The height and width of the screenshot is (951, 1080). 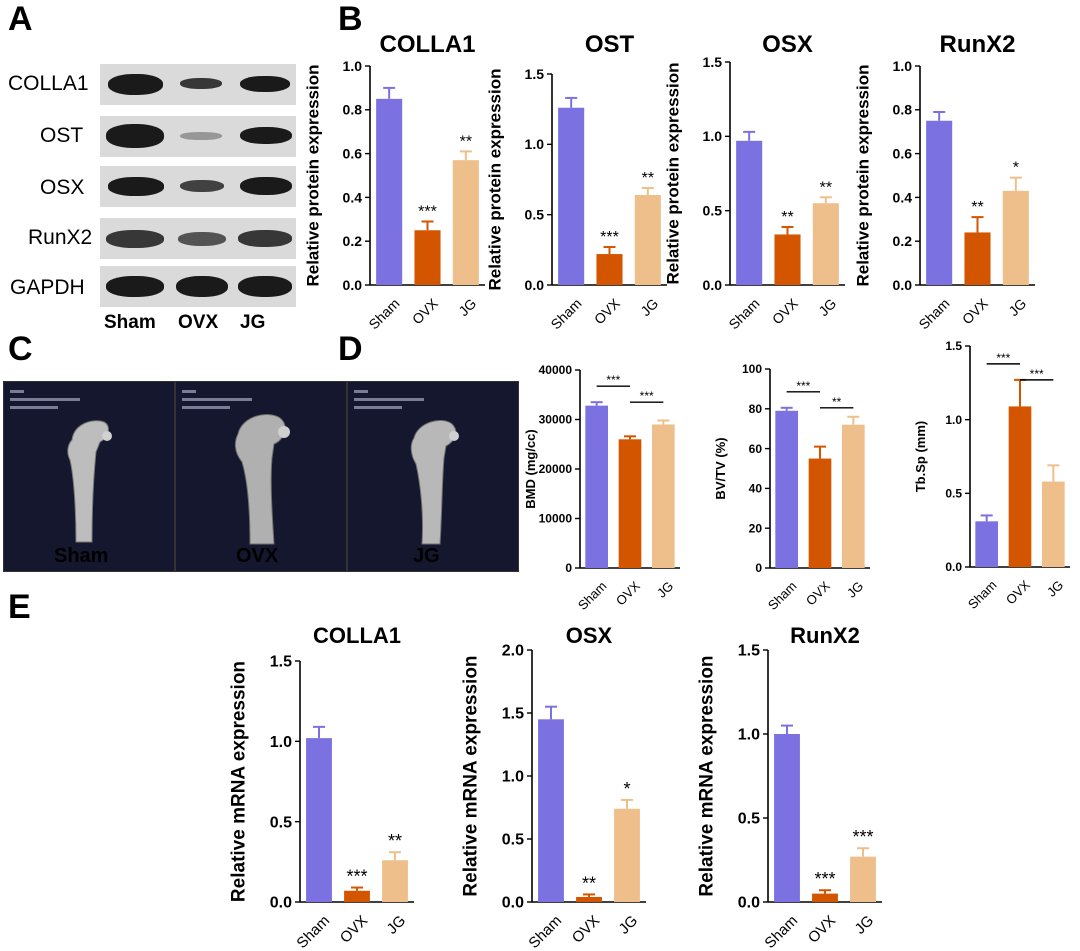 What do you see at coordinates (383, 313) in the screenshot?
I see `chart0-xtick-0: Sham` at bounding box center [383, 313].